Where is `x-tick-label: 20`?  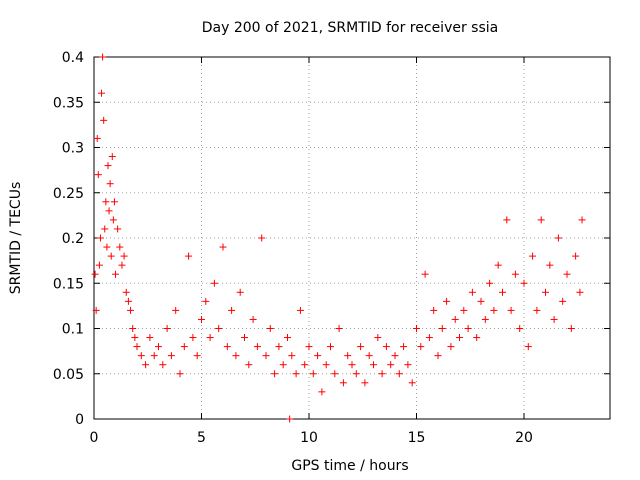
x-tick-label: 20 is located at coordinates (524, 438).